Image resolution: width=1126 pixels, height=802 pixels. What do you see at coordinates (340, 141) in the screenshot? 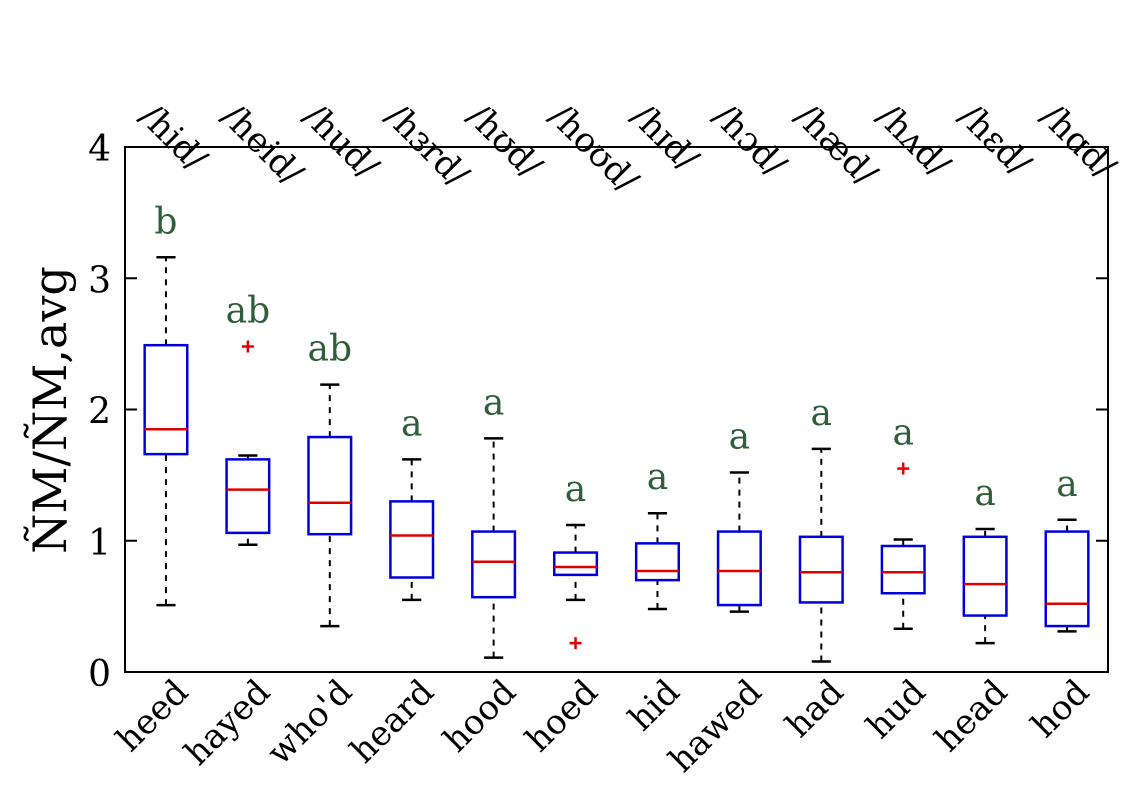
I see `ipa-label: /hud/` at bounding box center [340, 141].